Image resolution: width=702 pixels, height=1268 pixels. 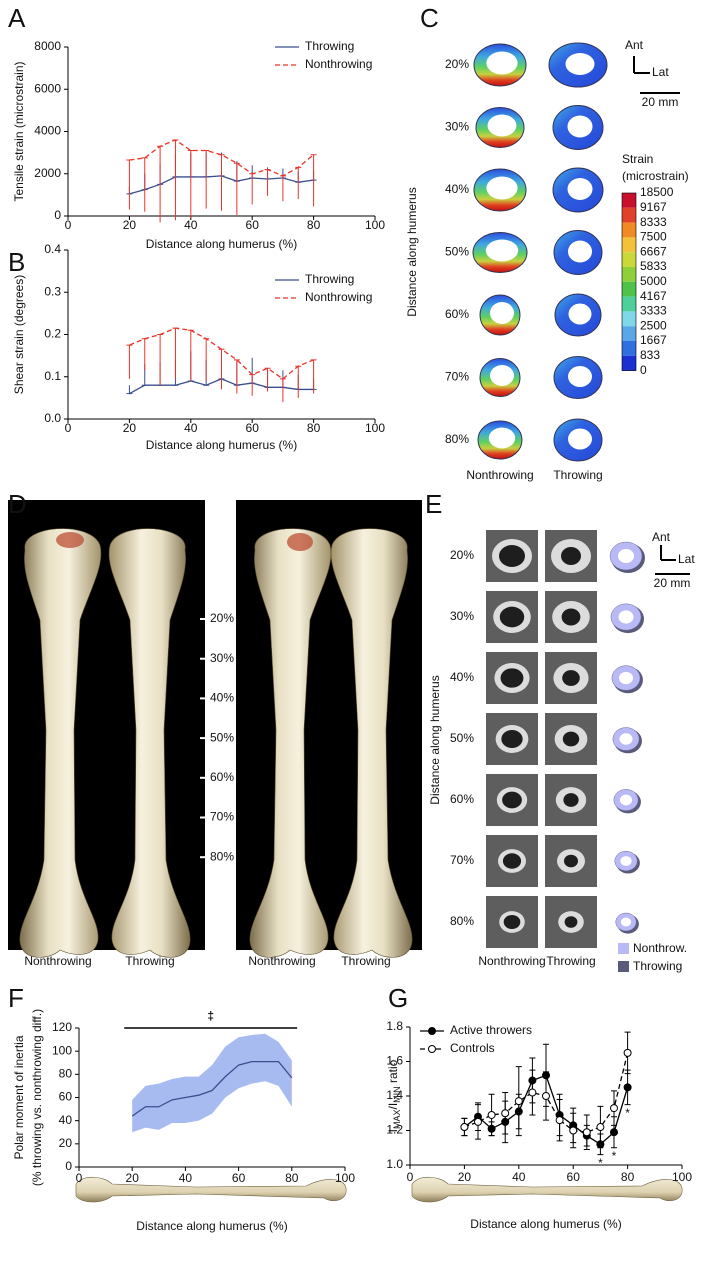 What do you see at coordinates (19, 131) in the screenshot?
I see `y-axis-title: Tensile strain (microstrain)` at bounding box center [19, 131].